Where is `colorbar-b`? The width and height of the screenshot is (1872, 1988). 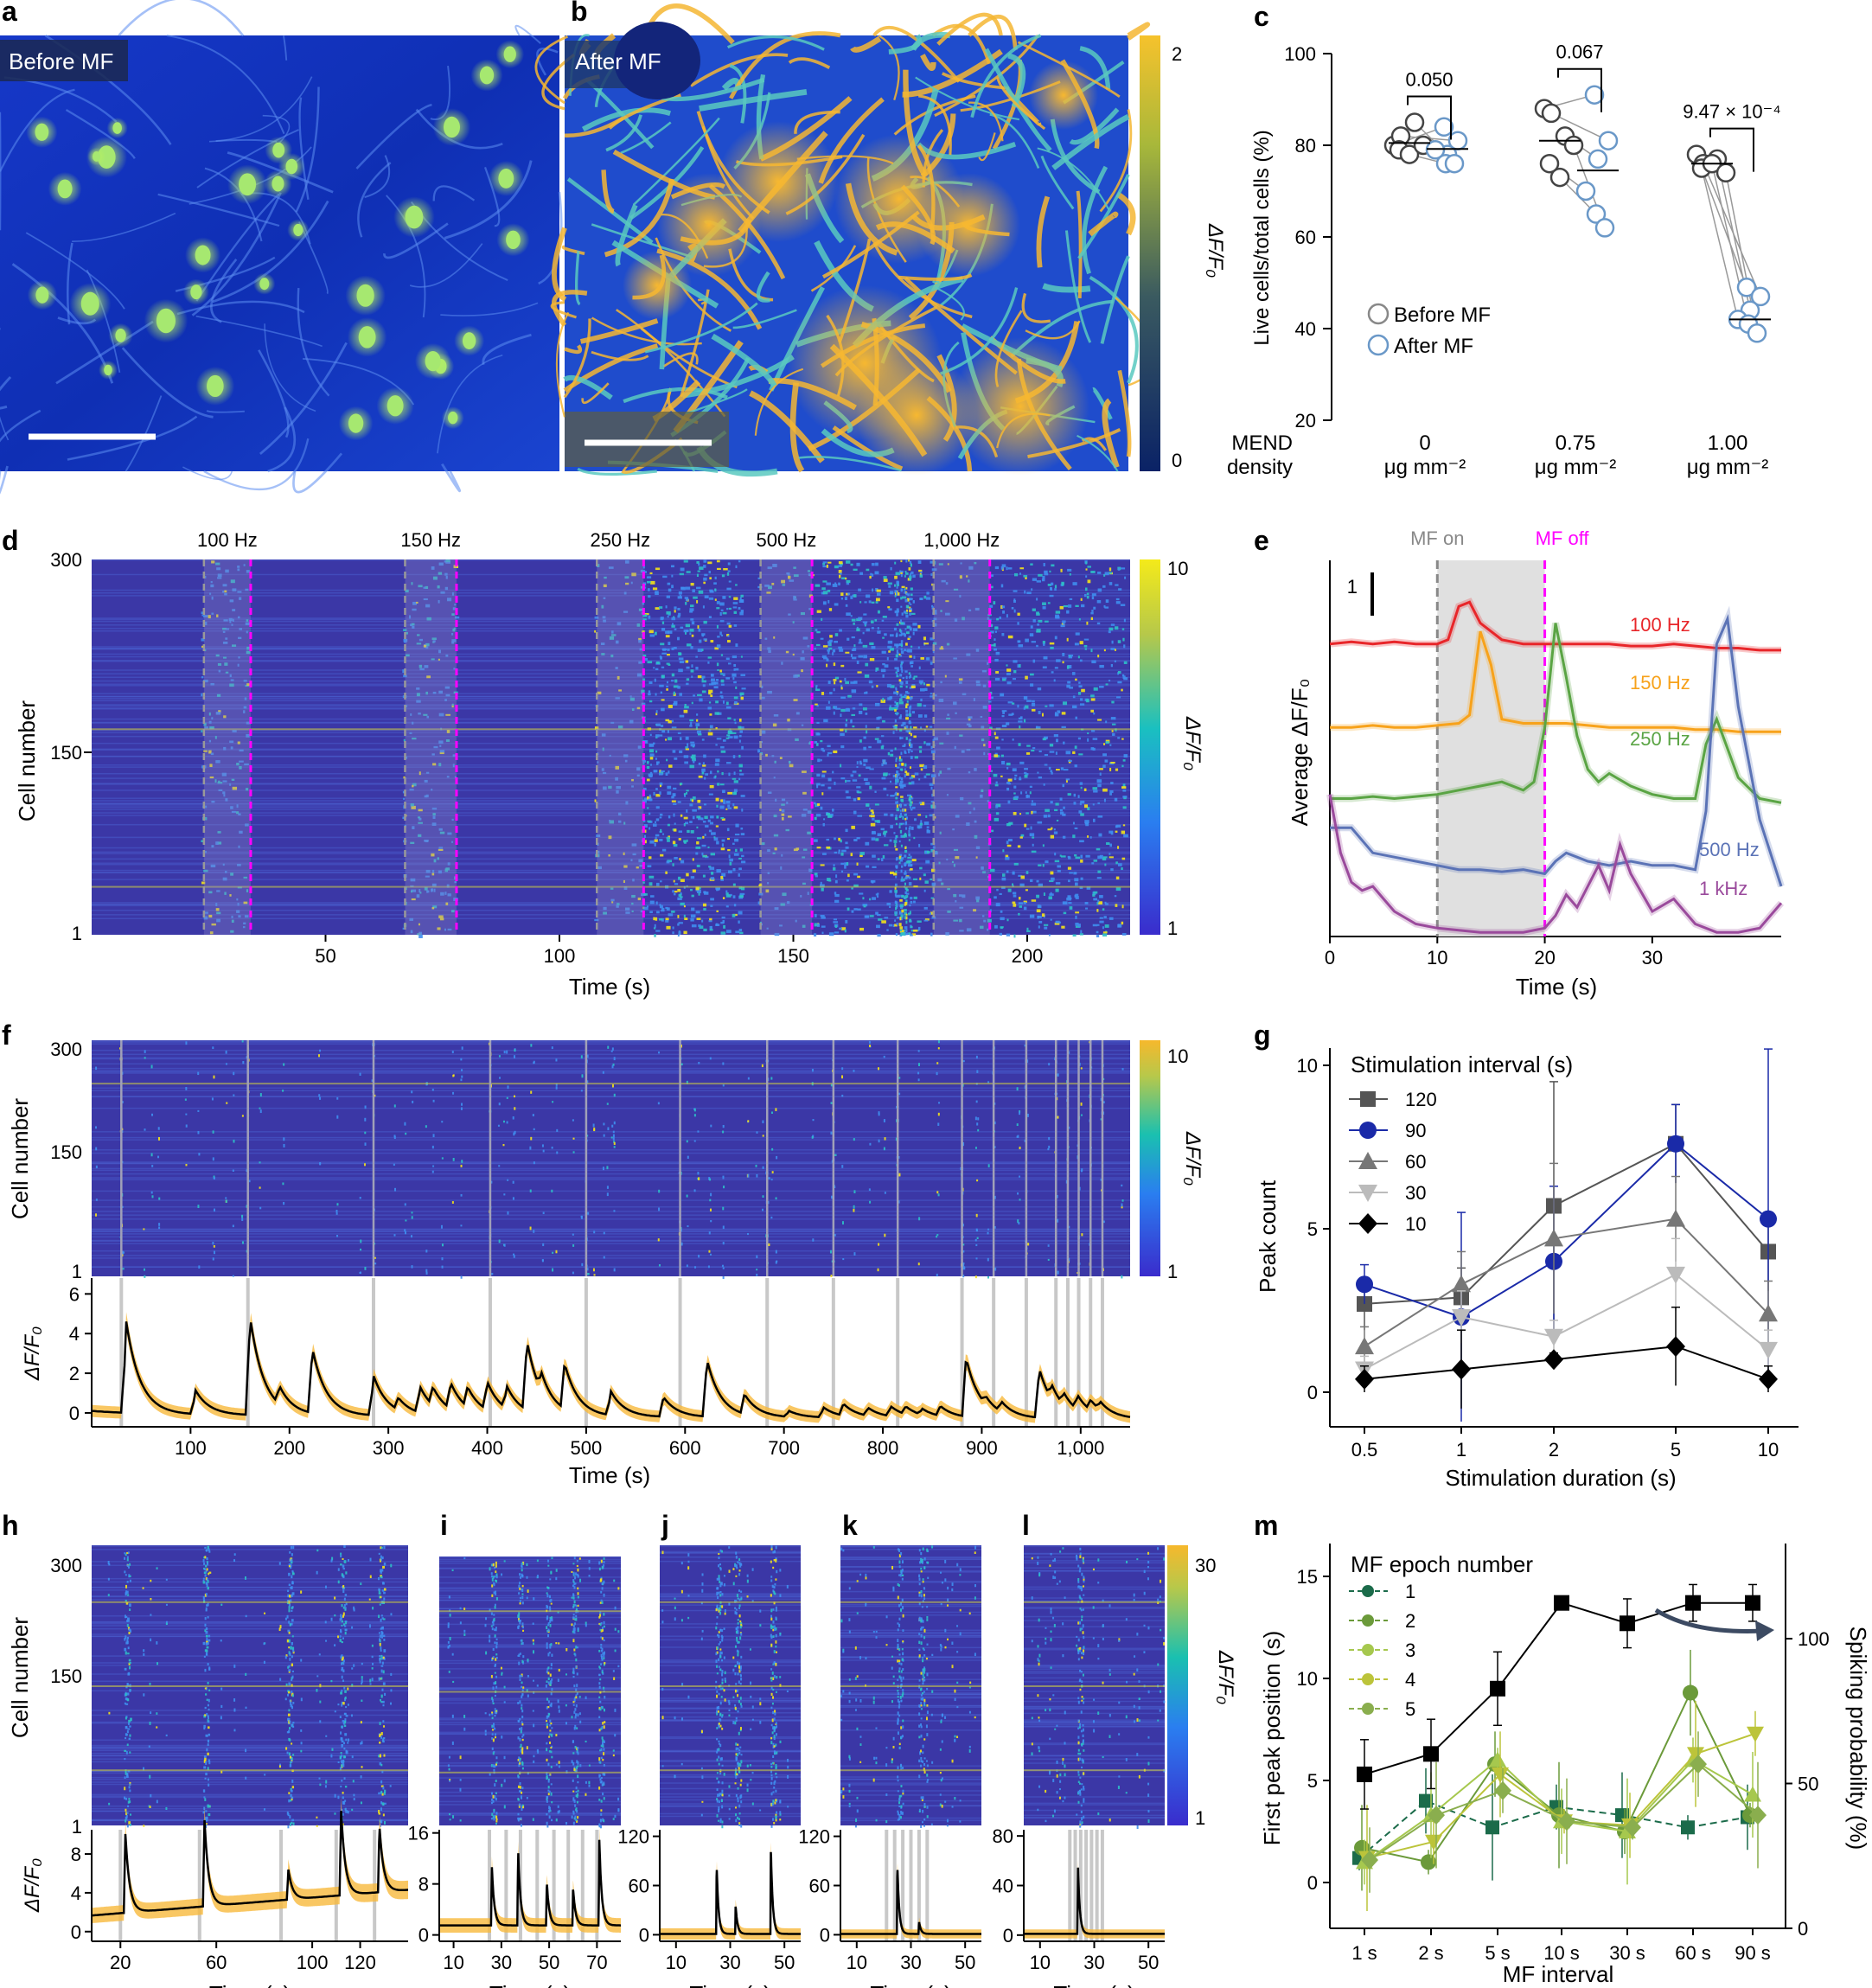
colorbar-b is located at coordinates (1150, 253).